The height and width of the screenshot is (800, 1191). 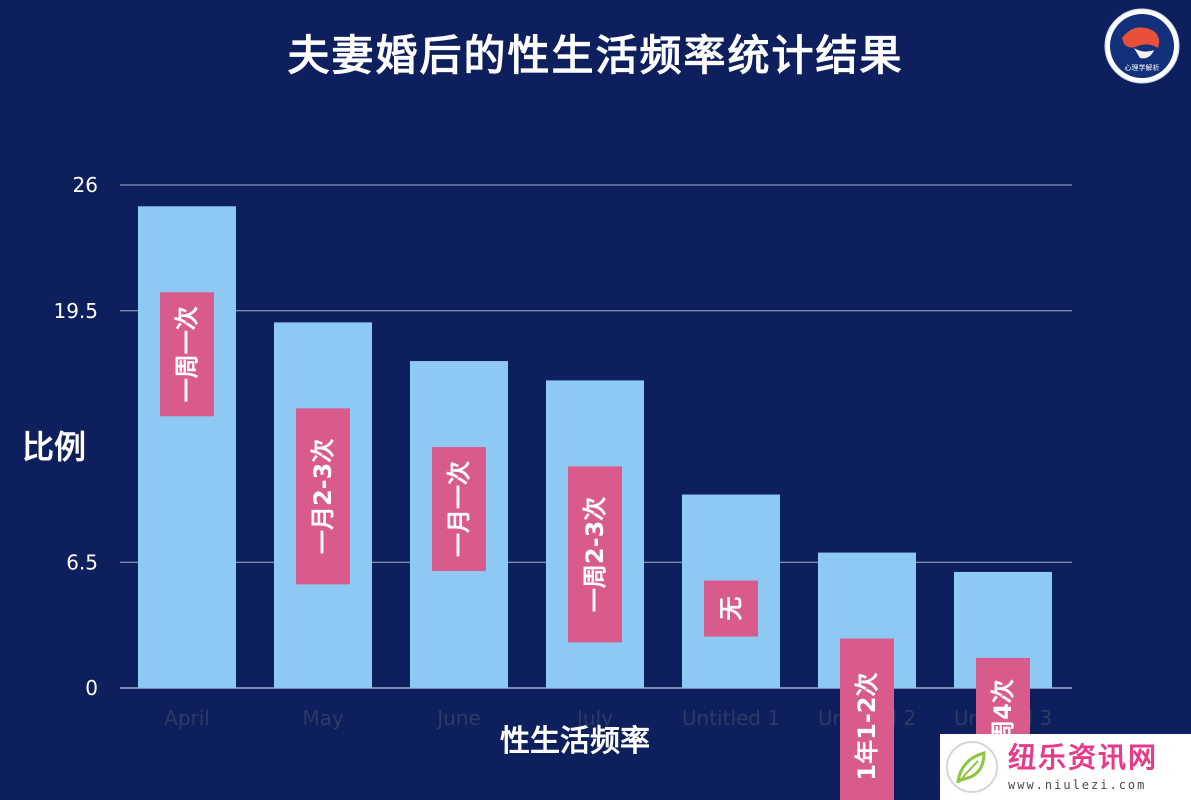 What do you see at coordinates (575, 741) in the screenshot?
I see `x-axis-label: 性生活频率` at bounding box center [575, 741].